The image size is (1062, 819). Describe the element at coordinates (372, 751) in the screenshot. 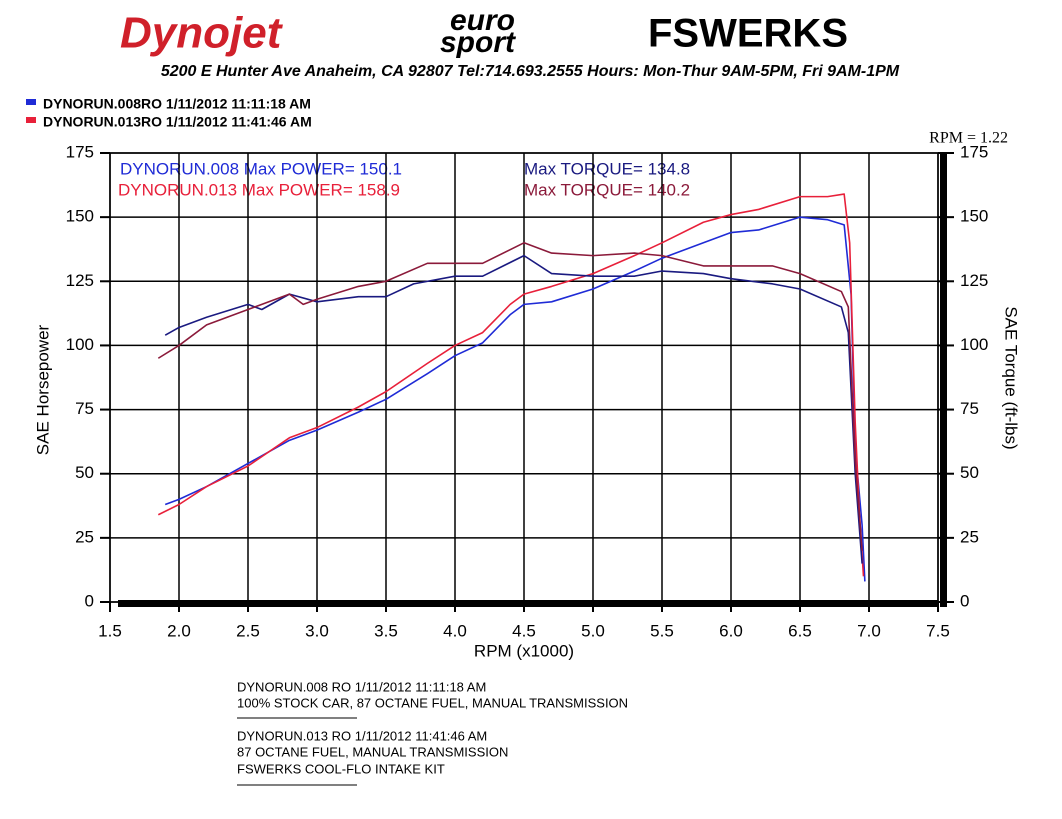

I see `note: 87 OCTANE FUEL, MANUAL TRANSMISSION` at that location.